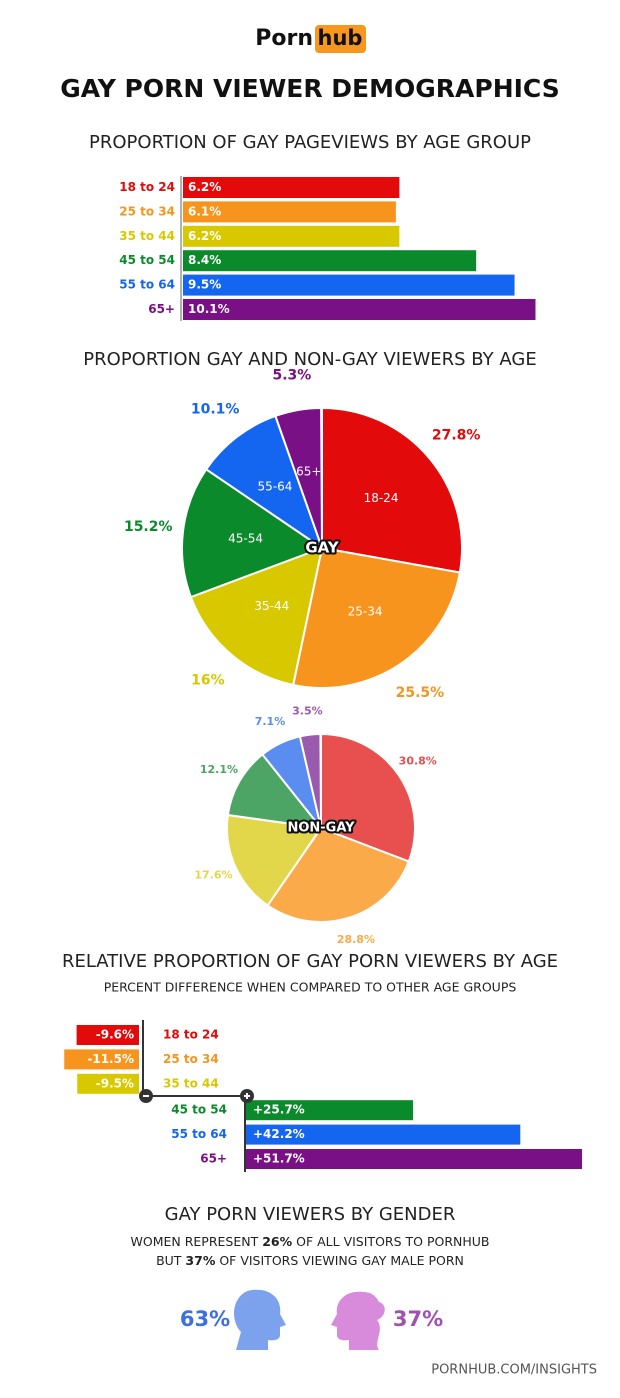  I want to click on logo-left: Porn, so click(284, 38).